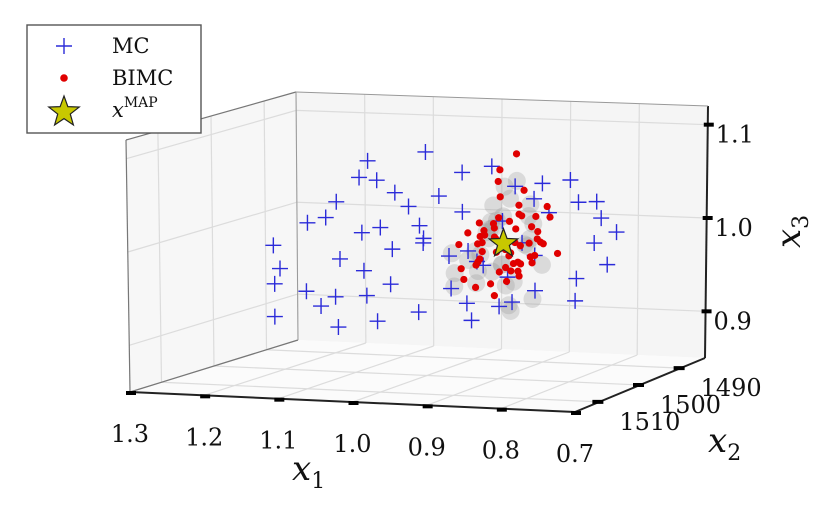 The width and height of the screenshot is (830, 505). What do you see at coordinates (142, 78) in the screenshot?
I see `legend-label-bimc: BIMC` at bounding box center [142, 78].